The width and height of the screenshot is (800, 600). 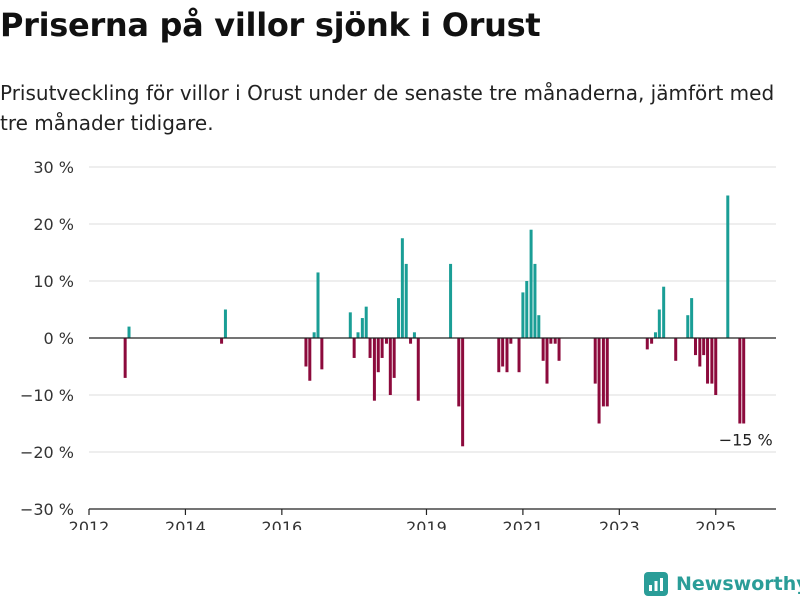 What do you see at coordinates (738, 584) in the screenshot?
I see `brand-name: Newsworthy` at bounding box center [738, 584].